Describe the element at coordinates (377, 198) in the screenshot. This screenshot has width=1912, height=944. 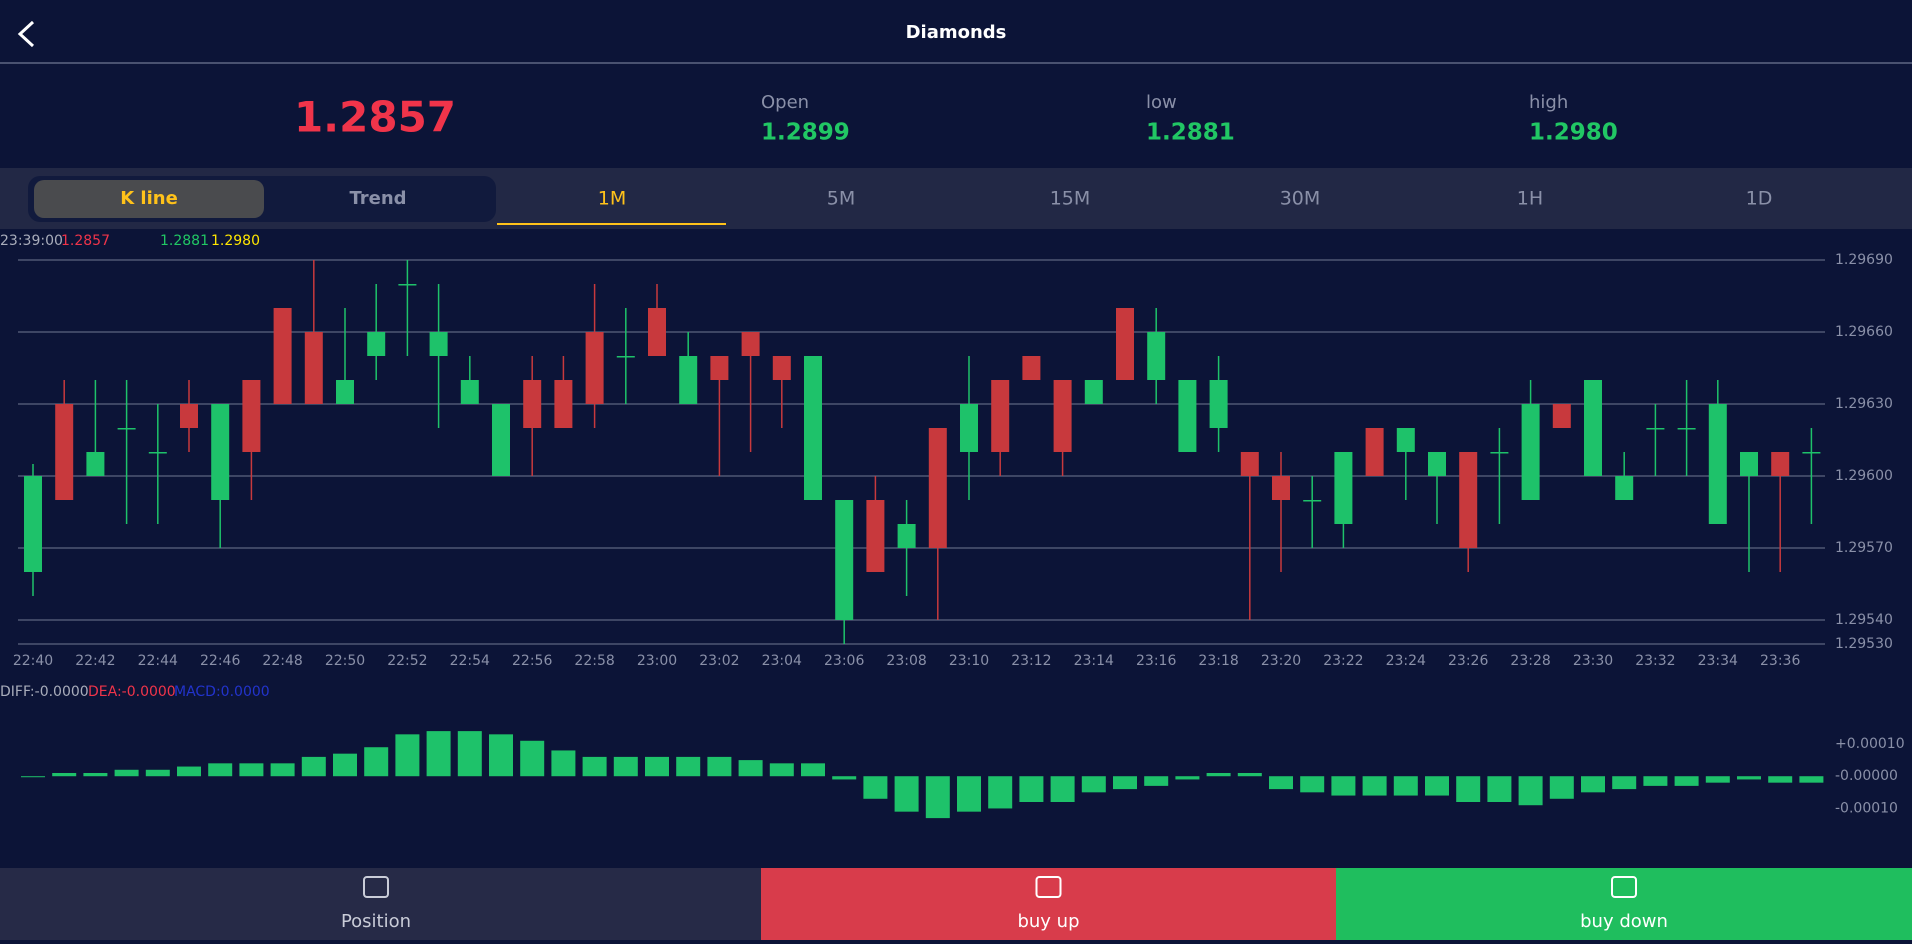
I see `mode-tab: Trend` at that location.